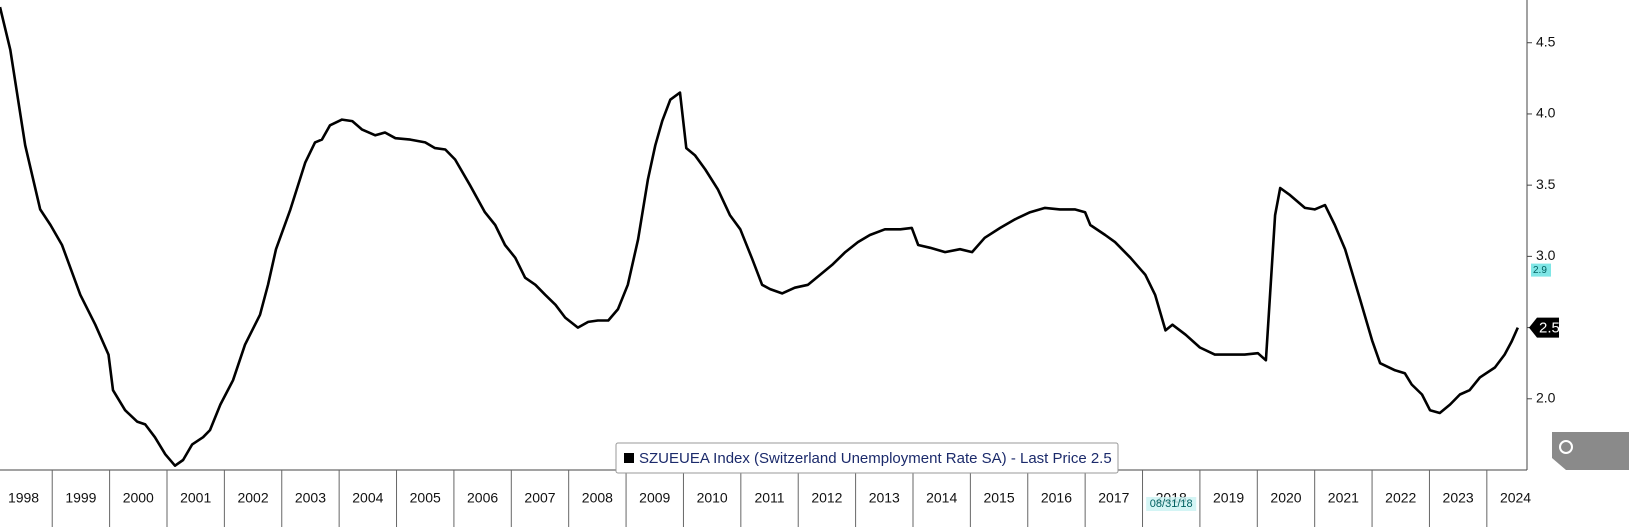 This screenshot has height=527, width=1629. Describe the element at coordinates (1546, 41) in the screenshot. I see `y-tick-label: 4.5` at that location.